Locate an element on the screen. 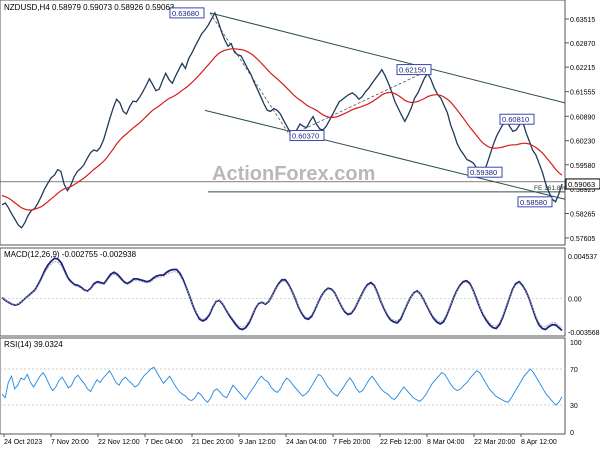  rsi-tick-label: 70 is located at coordinates (574, 370).